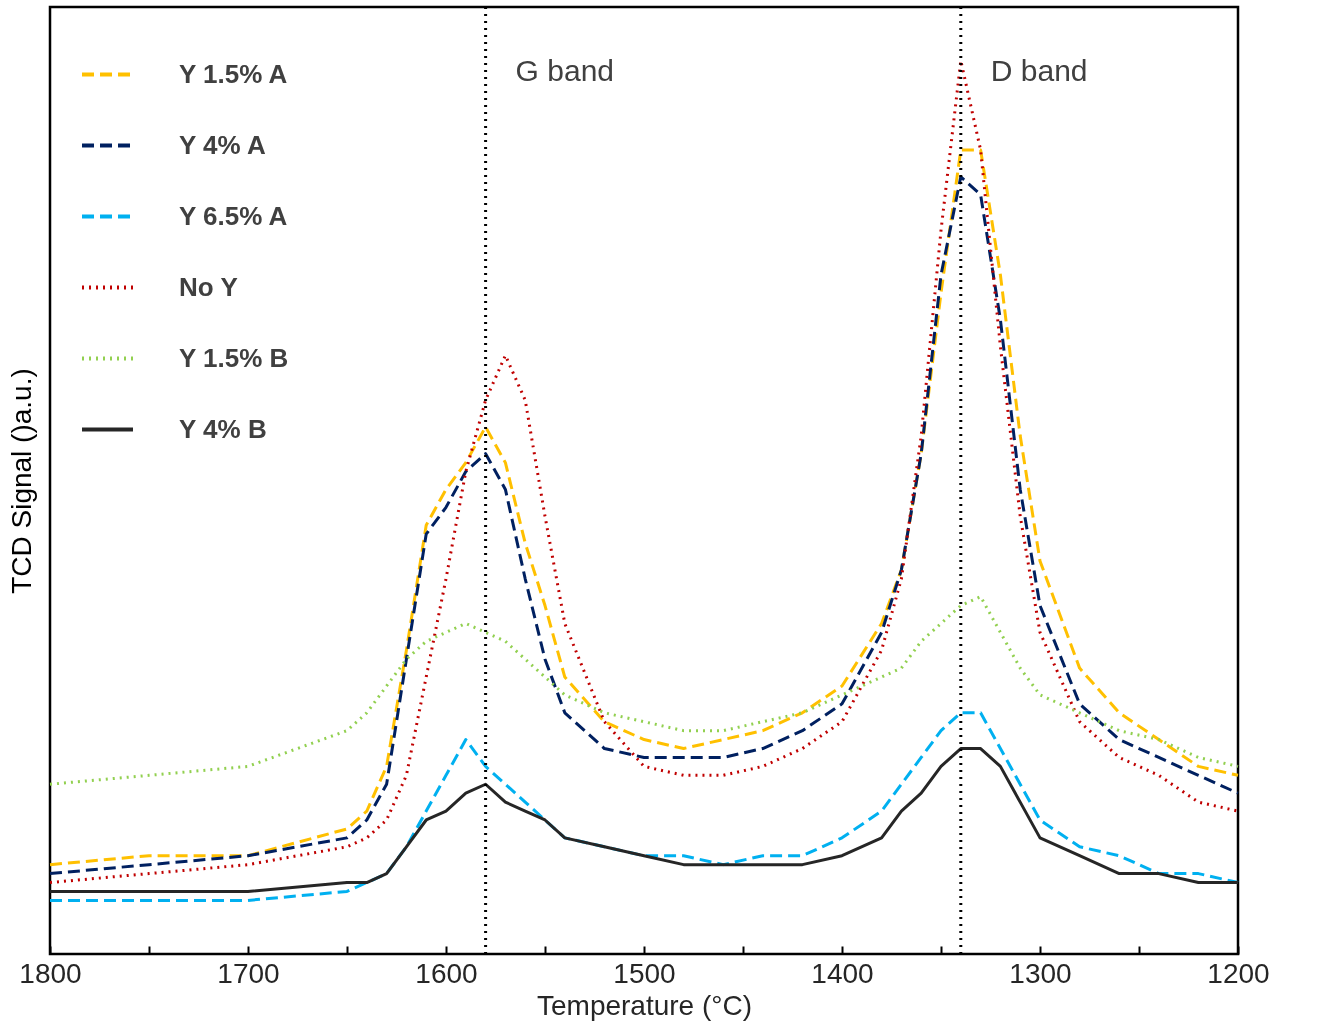 This screenshot has height=1035, width=1325. What do you see at coordinates (50, 973) in the screenshot?
I see `x-tick-label: 1800` at bounding box center [50, 973].